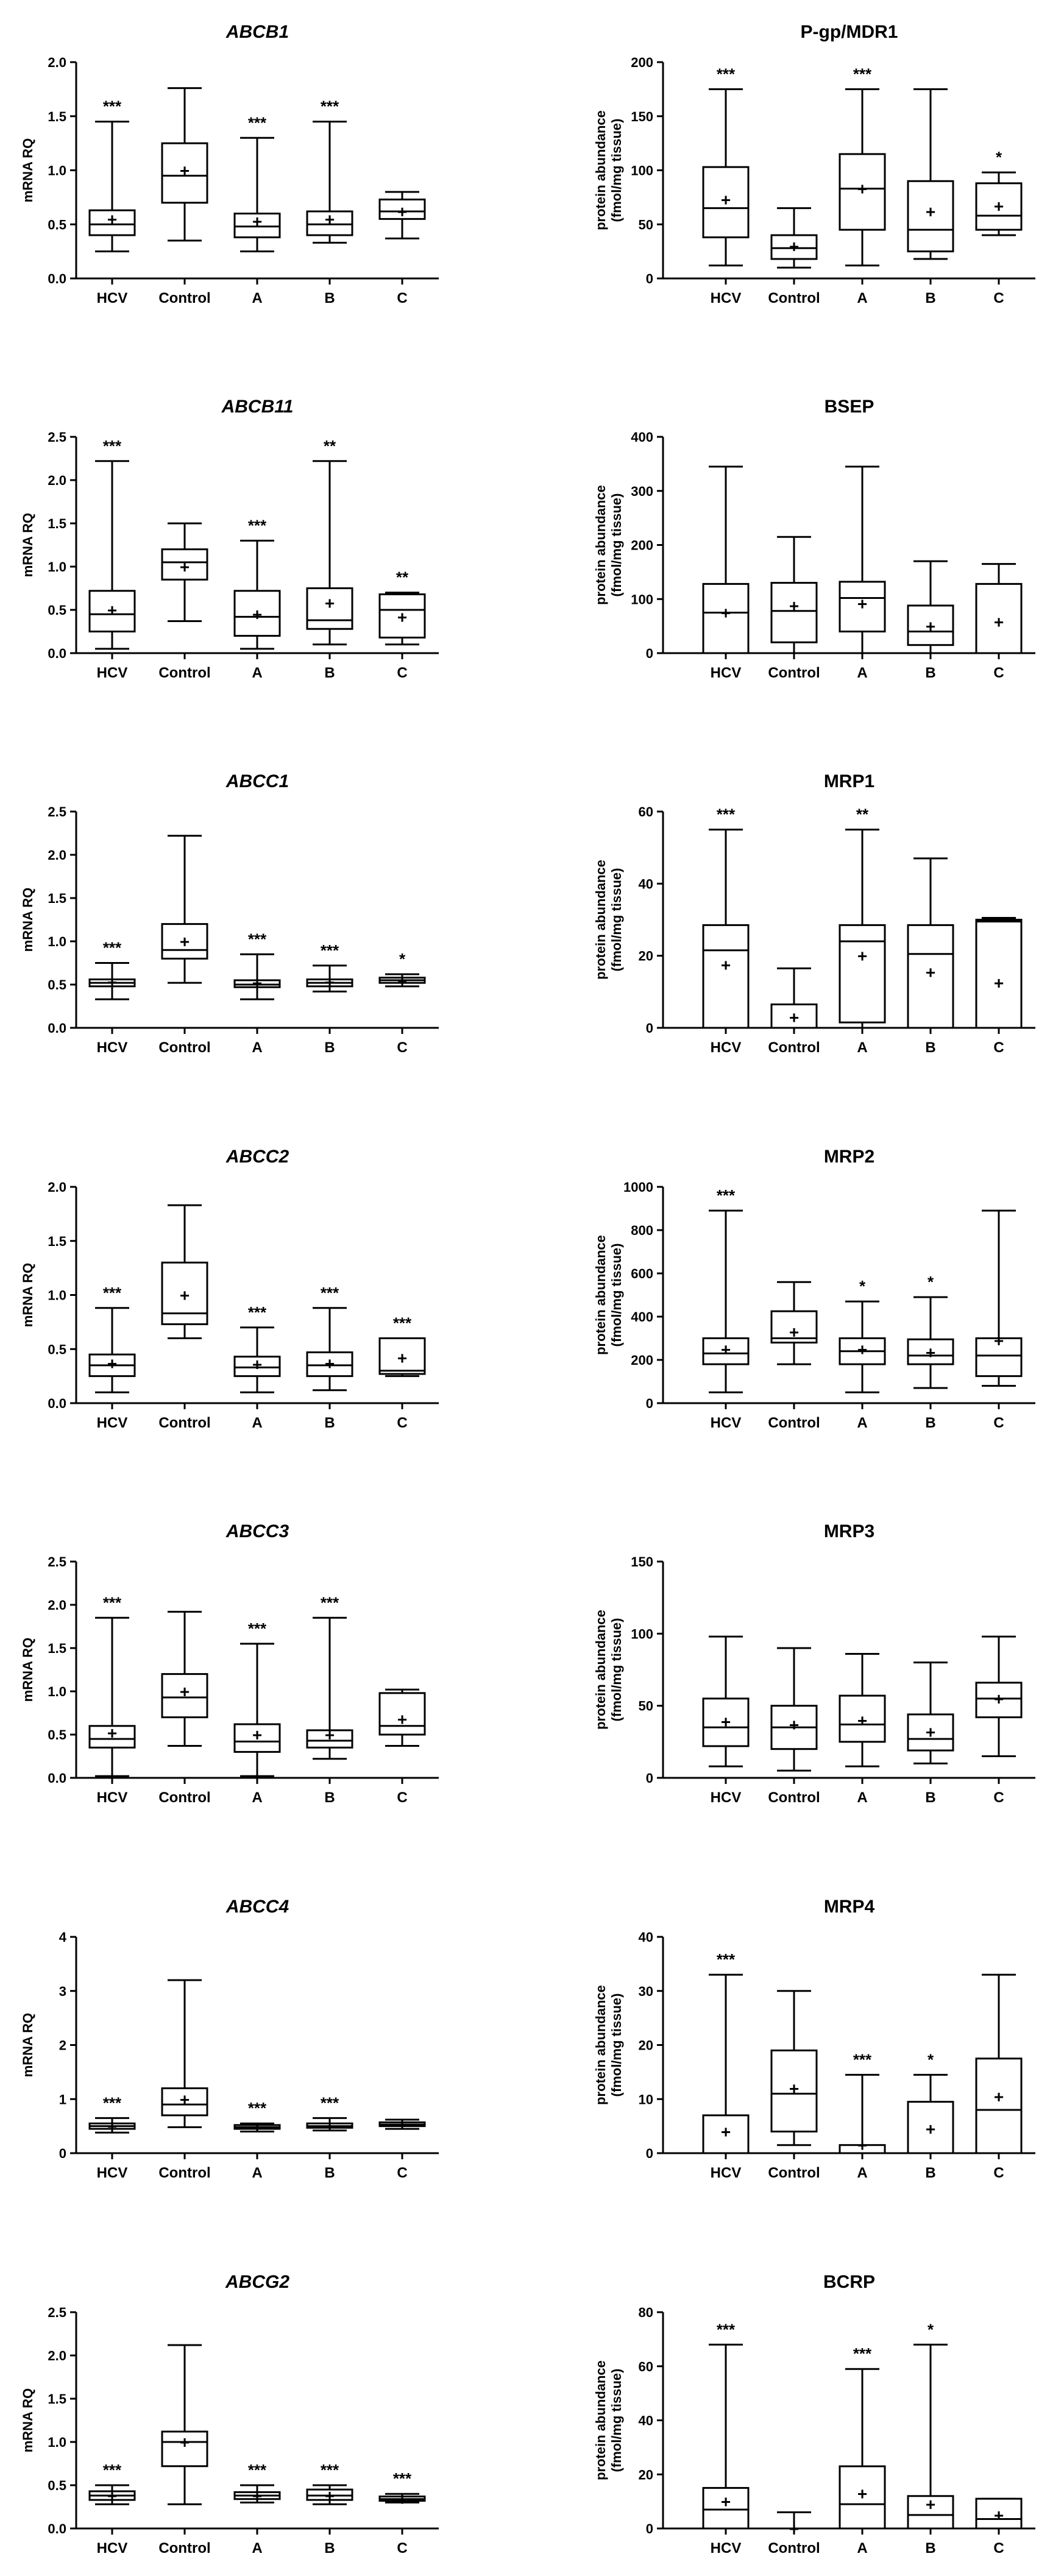 This screenshot has height=2576, width=1064. Describe the element at coordinates (646, 811) in the screenshot. I see `y-tick-label: 60` at that location.